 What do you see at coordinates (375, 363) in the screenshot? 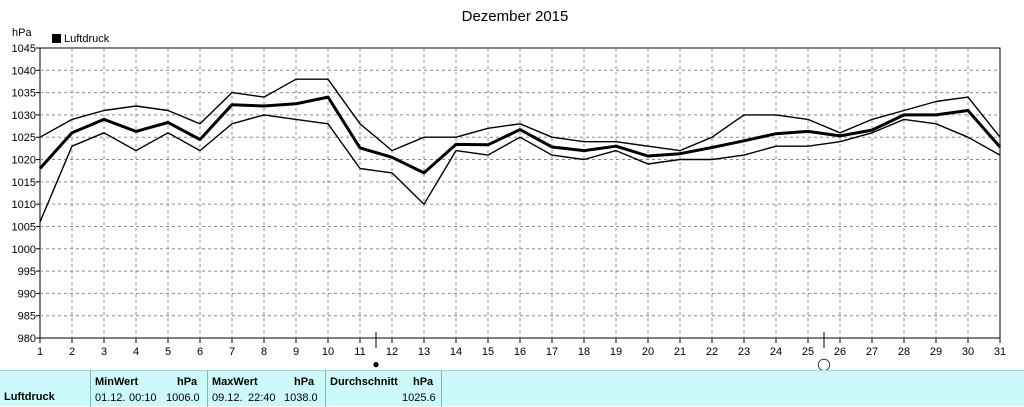
I see `new-moon-icon: ●` at bounding box center [375, 363].